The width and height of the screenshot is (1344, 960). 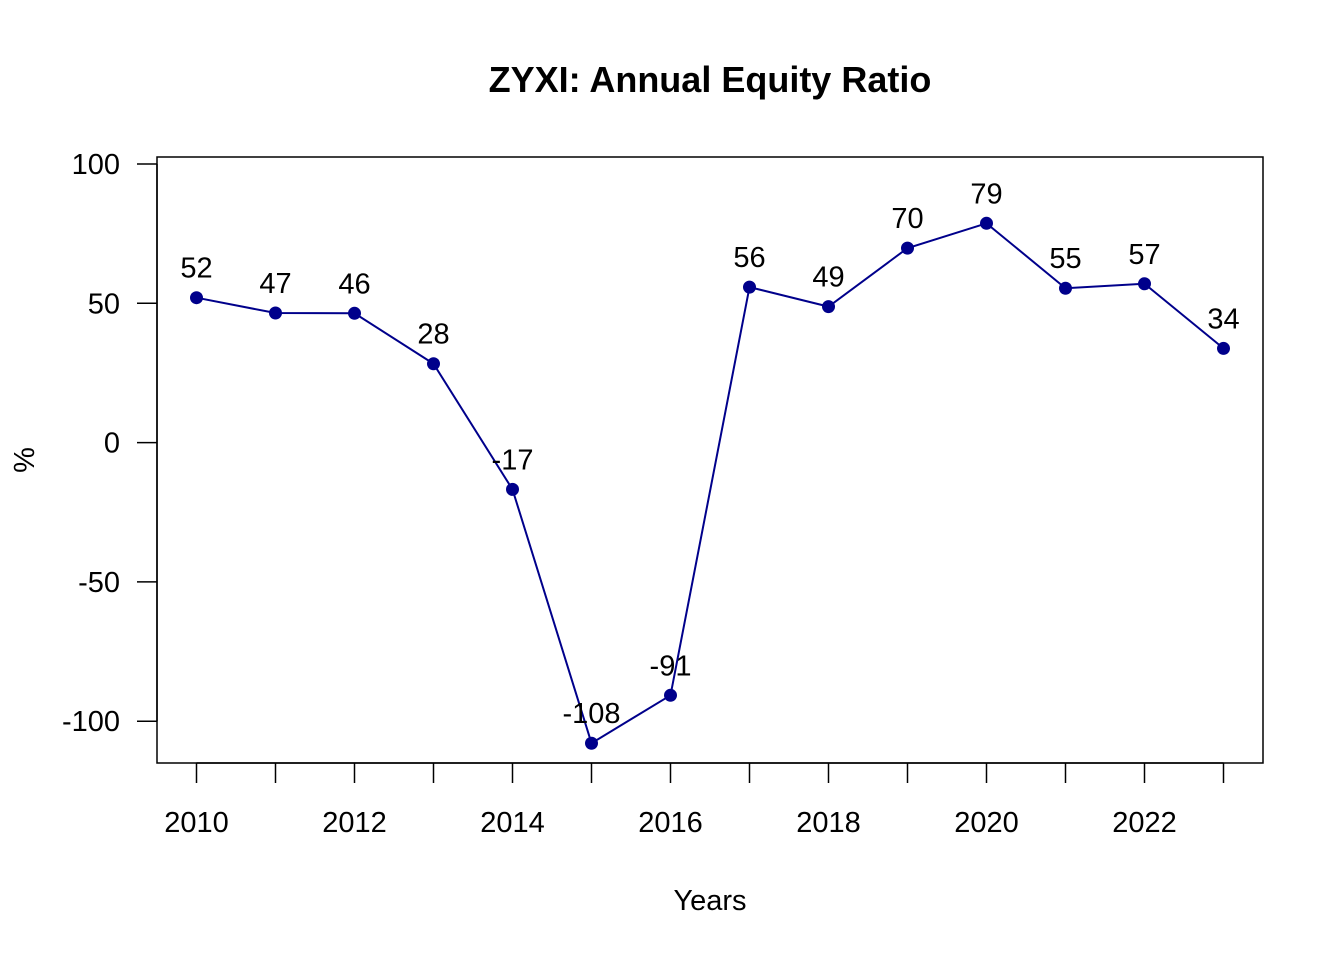 What do you see at coordinates (196, 269) in the screenshot?
I see `data-label: 52` at bounding box center [196, 269].